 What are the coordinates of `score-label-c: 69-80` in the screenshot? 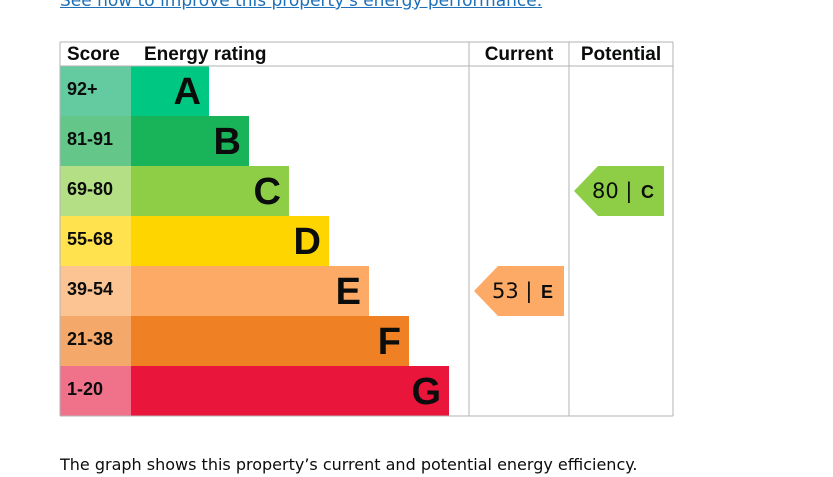 It's located at (90, 189).